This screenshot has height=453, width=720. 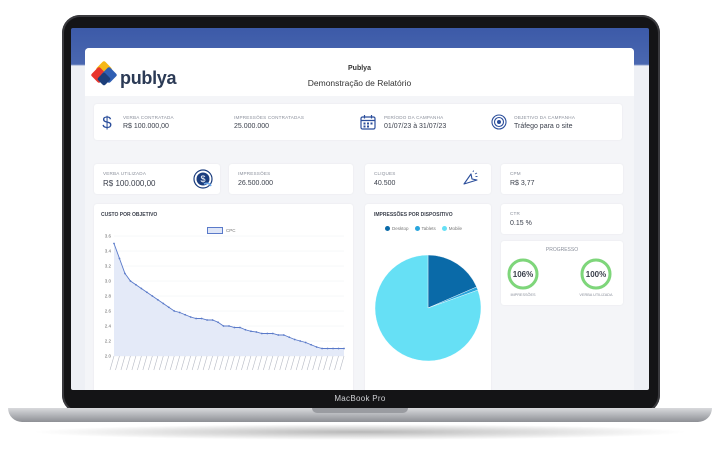 What do you see at coordinates (360, 432) in the screenshot?
I see `laptop-shadow` at bounding box center [360, 432].